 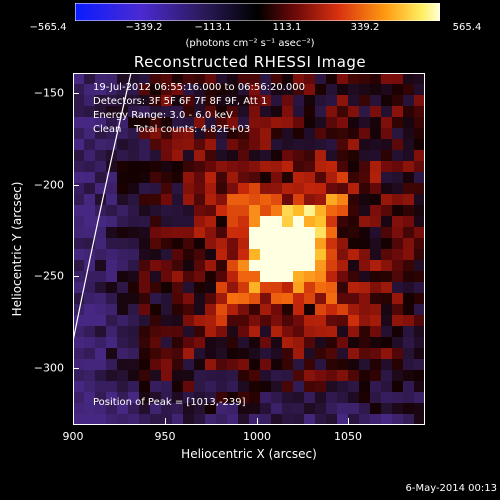 I want to click on colorbar-tick: 565.4, so click(x=467, y=27).